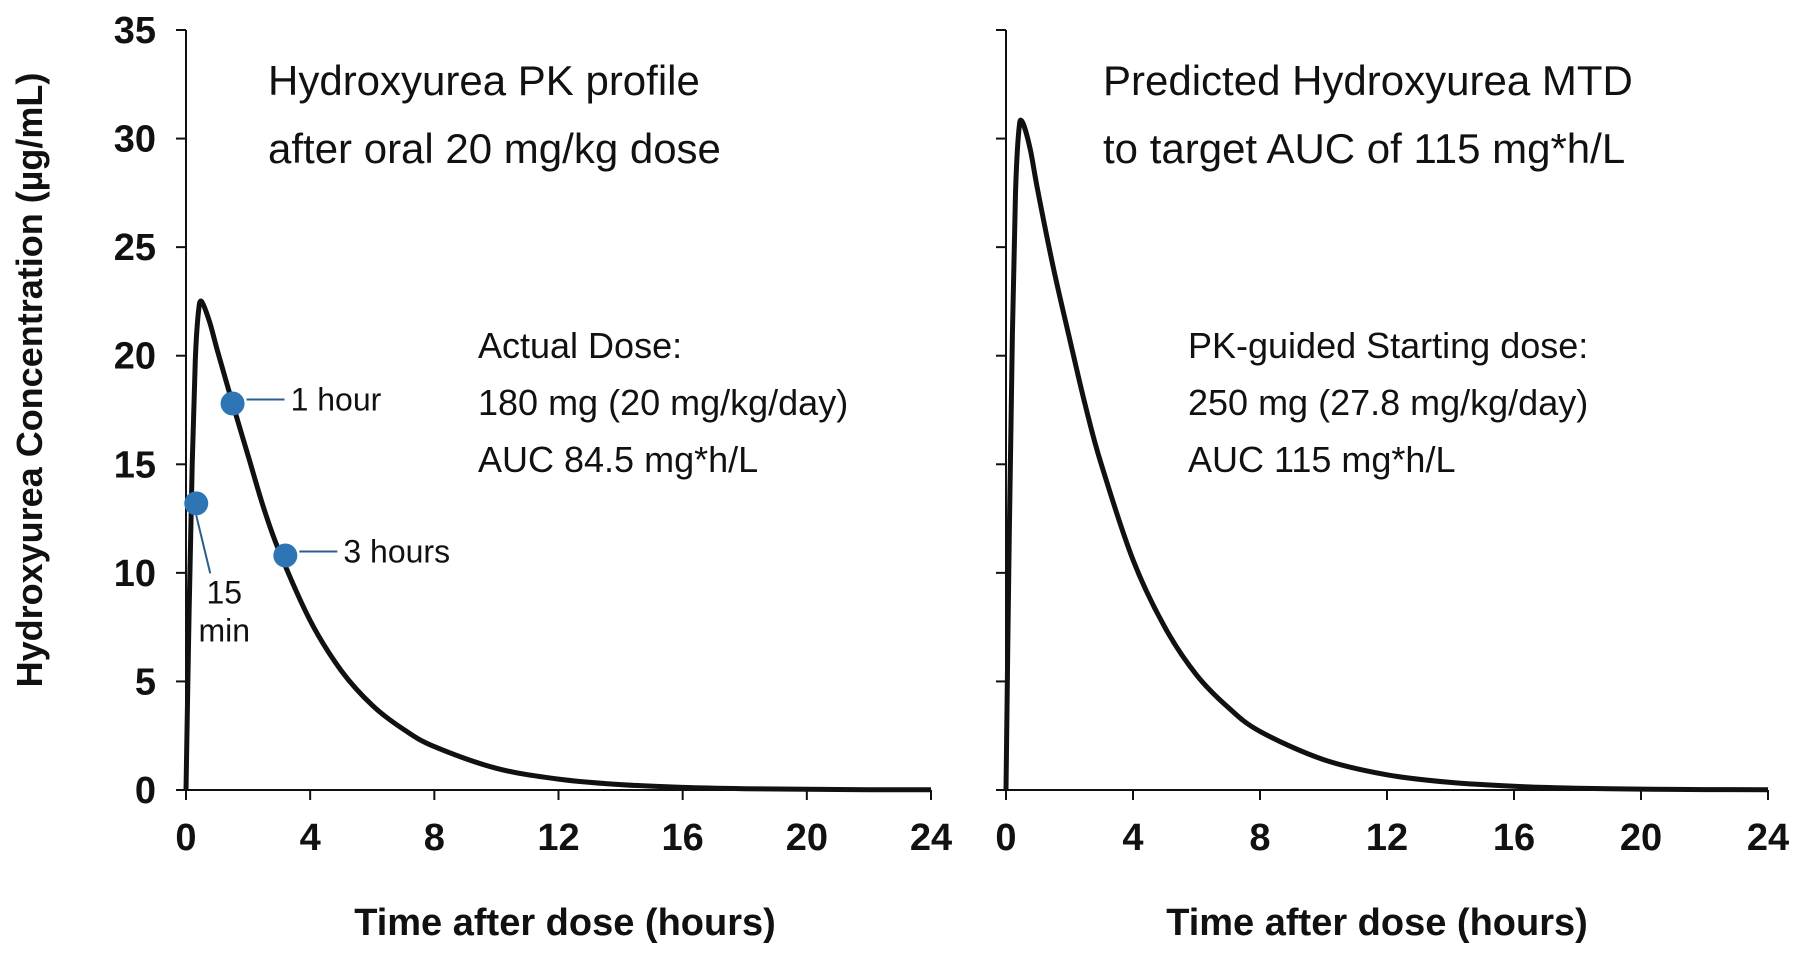  What do you see at coordinates (135, 248) in the screenshot?
I see `y-tick-label: 25` at bounding box center [135, 248].